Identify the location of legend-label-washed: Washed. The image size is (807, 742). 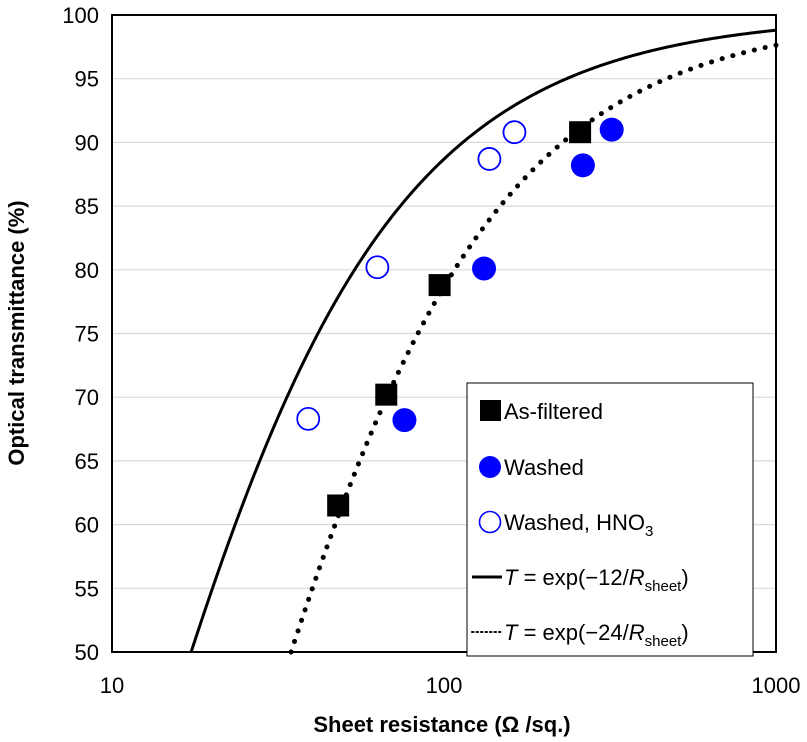
(544, 467).